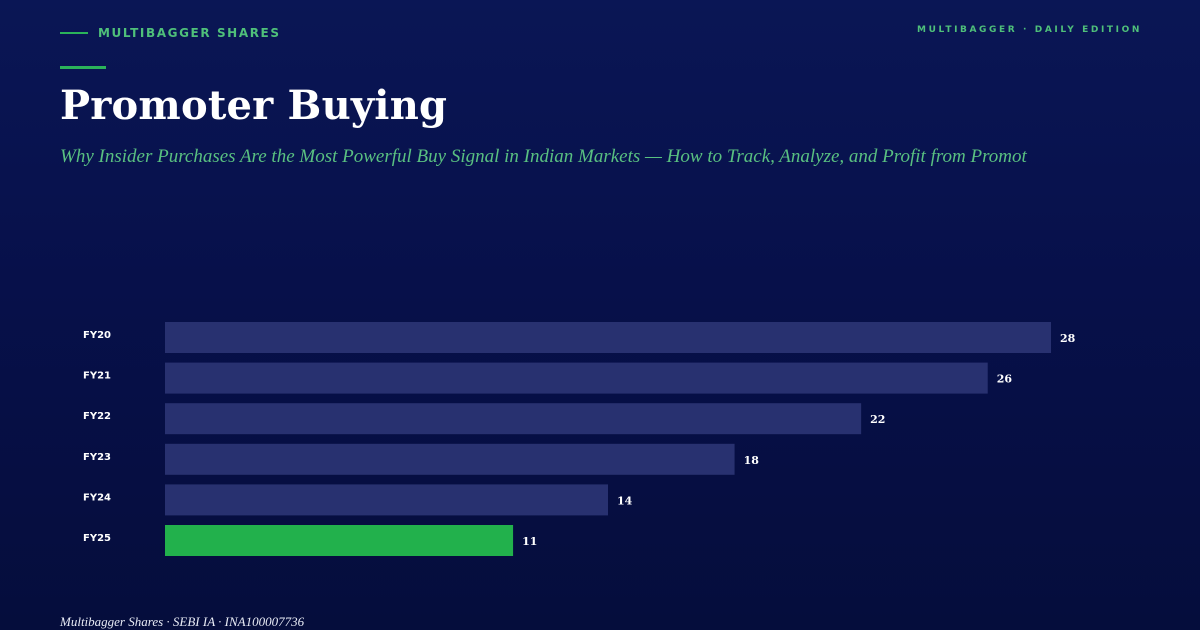 This screenshot has height=630, width=1200. I want to click on value-label-fy24: 14, so click(625, 500).